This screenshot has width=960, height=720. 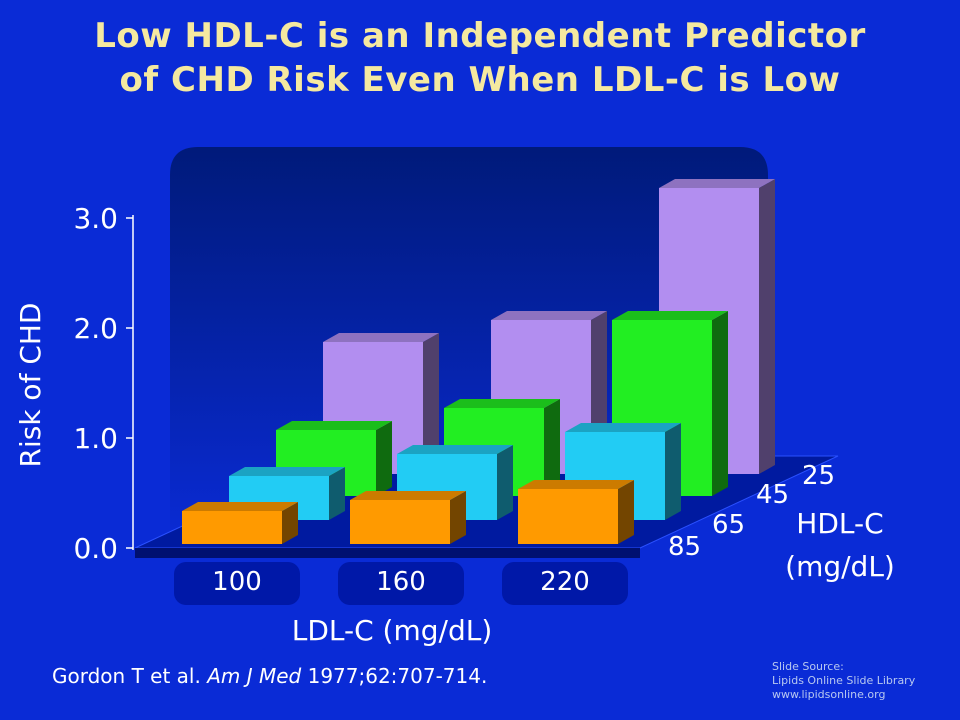 I want to click on chart-floor-edge, so click(x=387, y=553).